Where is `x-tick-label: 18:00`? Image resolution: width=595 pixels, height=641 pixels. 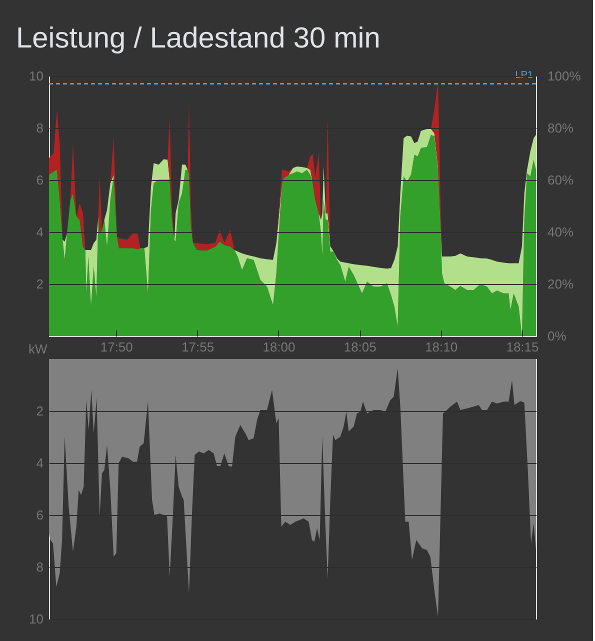
x-tick-label: 18:00 is located at coordinates (279, 347).